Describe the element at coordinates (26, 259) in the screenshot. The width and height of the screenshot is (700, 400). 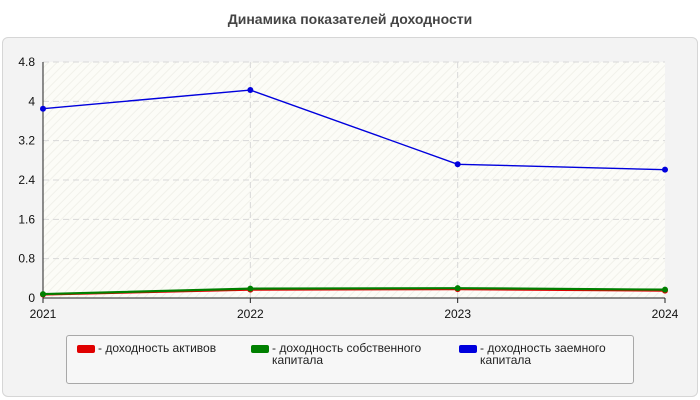
I see `y-tick-label: 0.8` at that location.